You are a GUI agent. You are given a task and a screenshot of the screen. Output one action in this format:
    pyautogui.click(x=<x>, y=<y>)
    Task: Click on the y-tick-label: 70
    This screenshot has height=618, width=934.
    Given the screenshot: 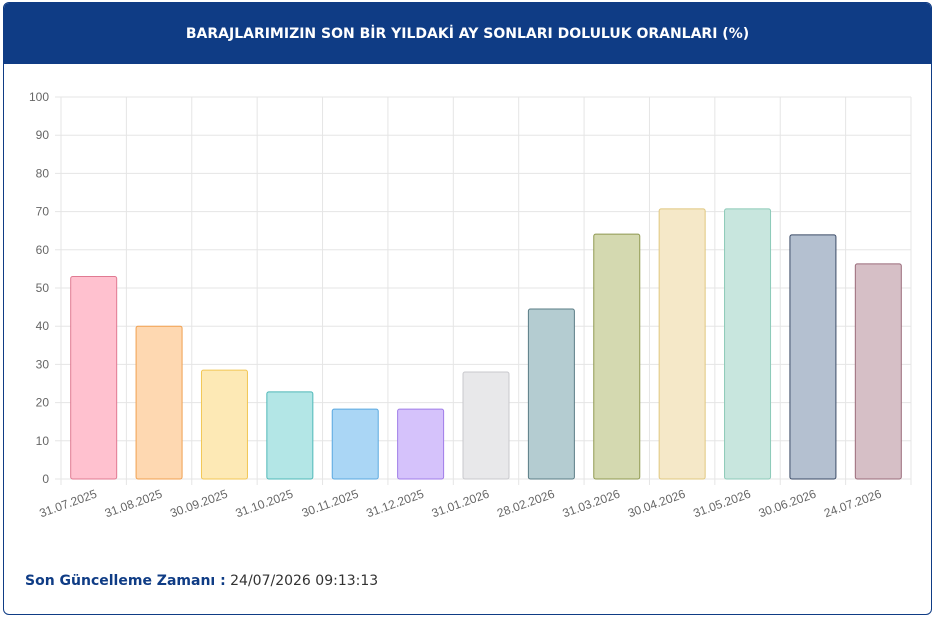 What is the action you would take?
    pyautogui.click(x=43, y=212)
    